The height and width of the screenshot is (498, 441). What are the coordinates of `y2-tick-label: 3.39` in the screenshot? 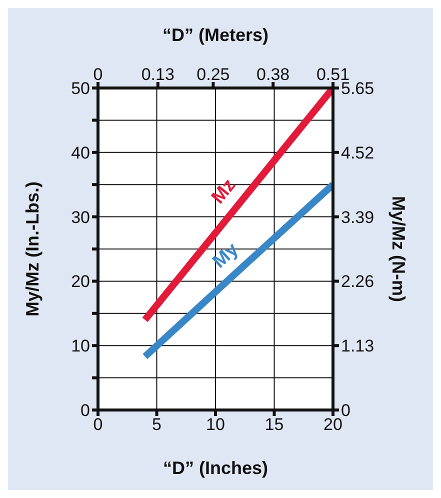 It's located at (357, 217).